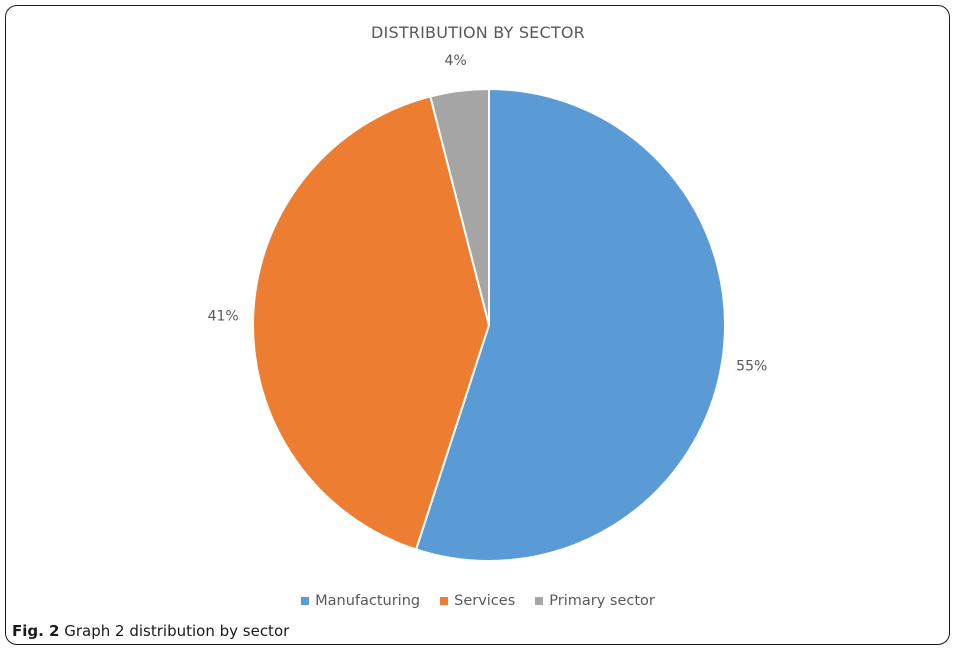 This screenshot has height=650, width=956. I want to click on legend-label: Primary sector, so click(602, 601).